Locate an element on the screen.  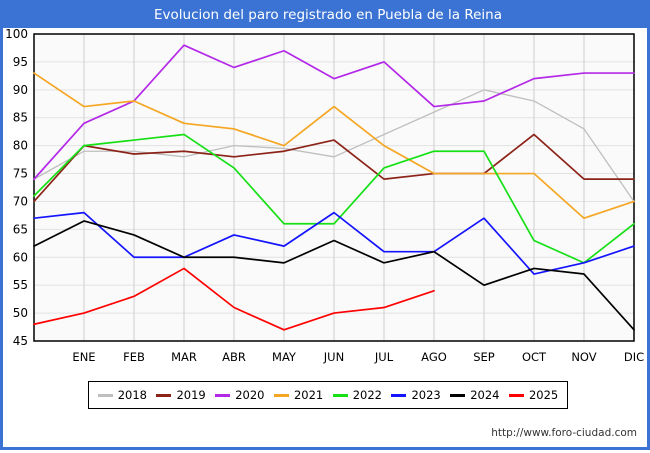
x-tick-label-FEB: FEB is located at coordinates (134, 357).